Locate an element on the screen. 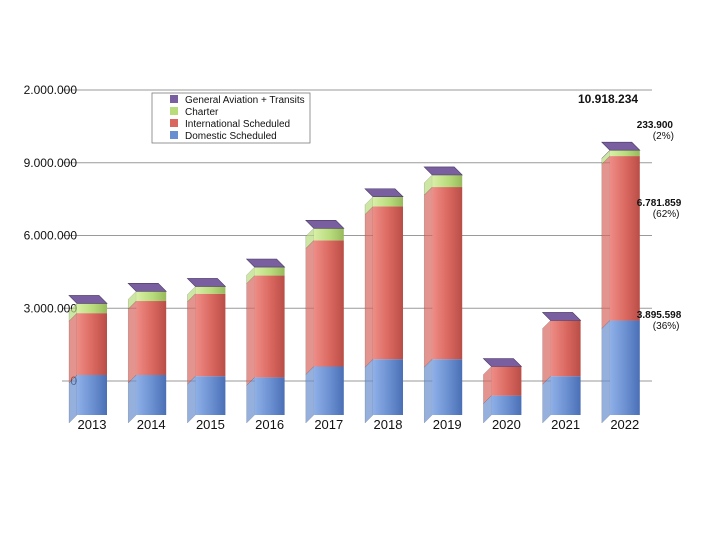 The width and height of the screenshot is (720, 540). x-tick-label: 2017 is located at coordinates (328, 424).